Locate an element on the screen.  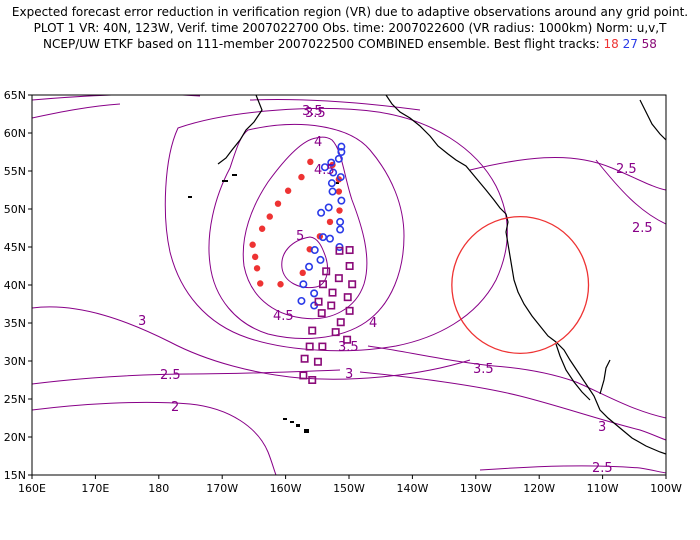
island-mid is located at coordinates (337, 183).